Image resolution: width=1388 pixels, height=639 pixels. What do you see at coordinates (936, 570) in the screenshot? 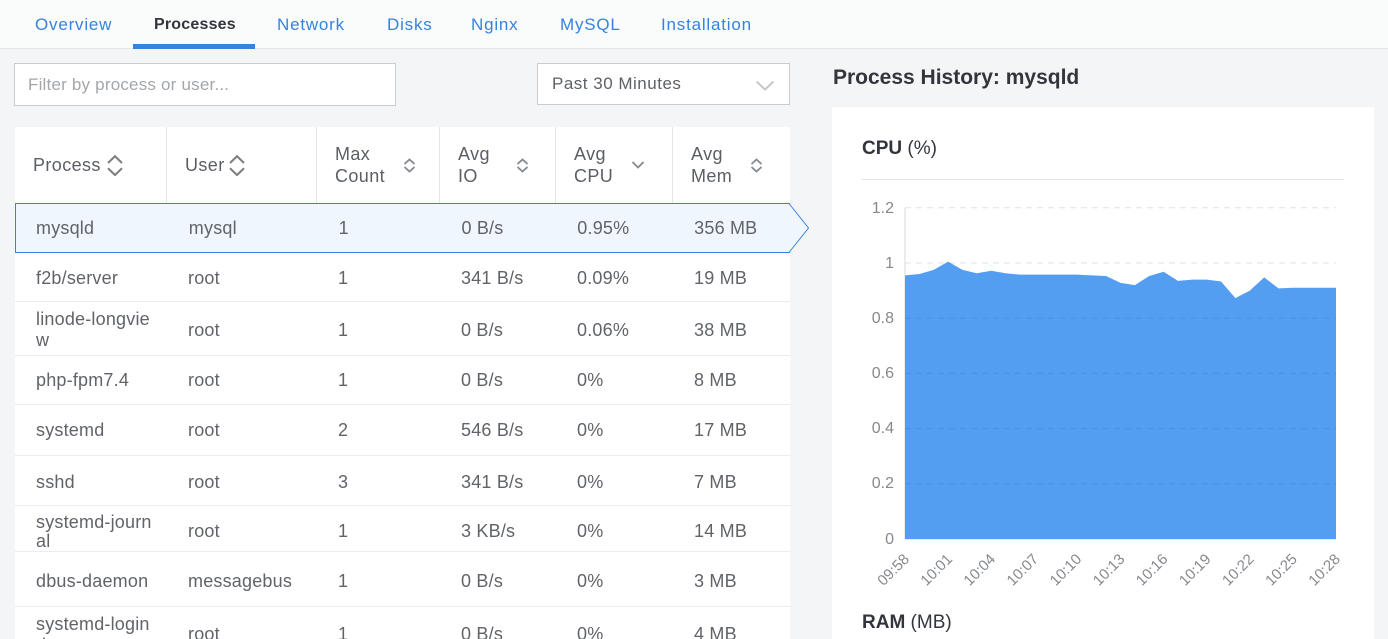
I see `svg-text: 10:01` at bounding box center [936, 570].